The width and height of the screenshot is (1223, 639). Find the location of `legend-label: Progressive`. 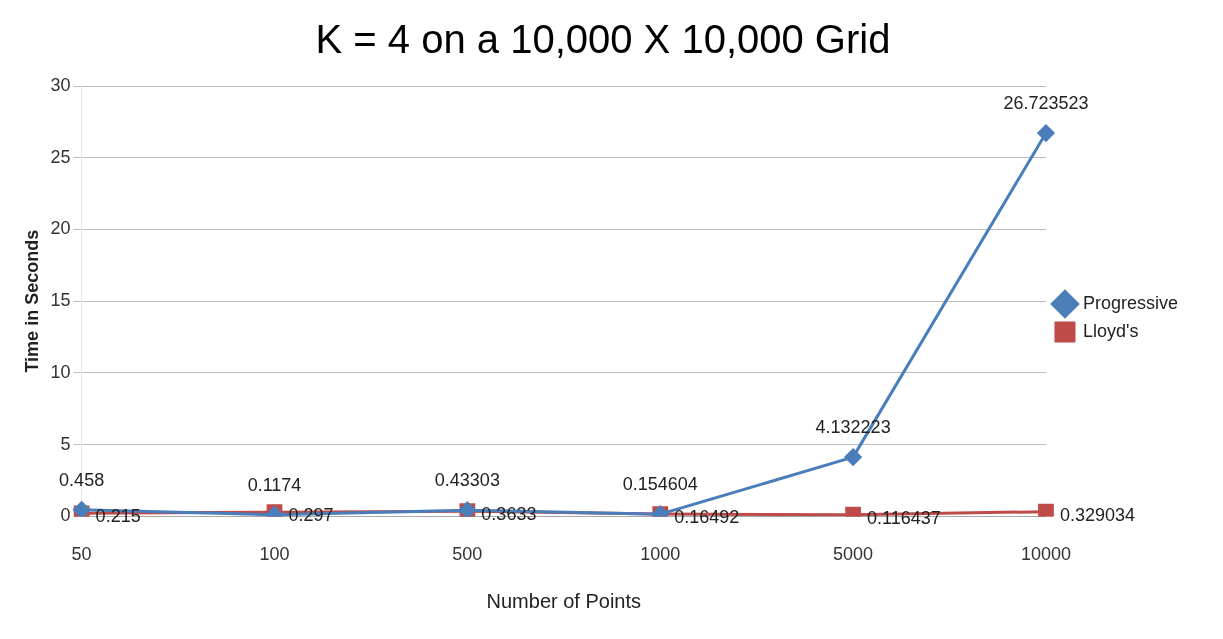

legend-label: Progressive is located at coordinates (1130, 302).